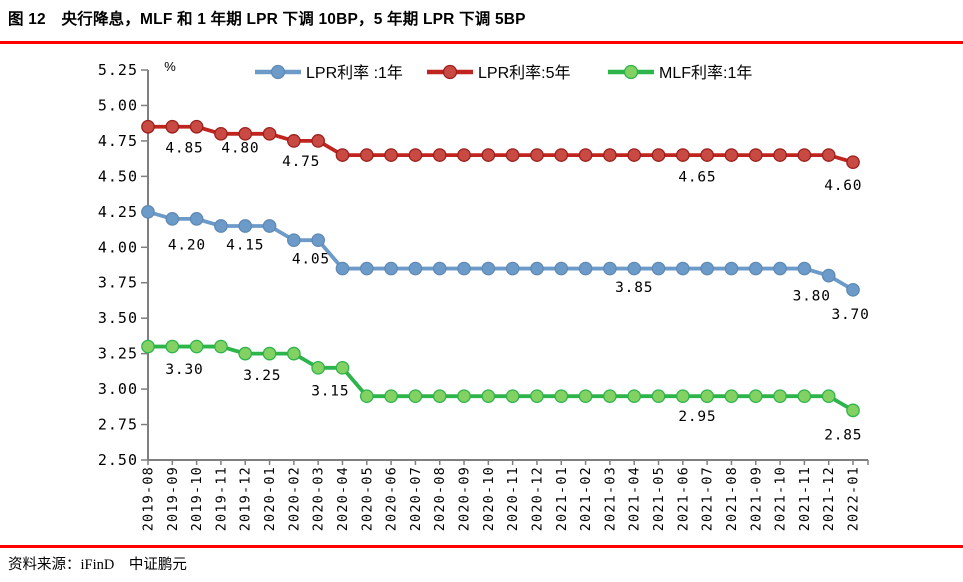  Describe the element at coordinates (732, 498) in the screenshot. I see `x-tick-label: 2021-08` at that location.